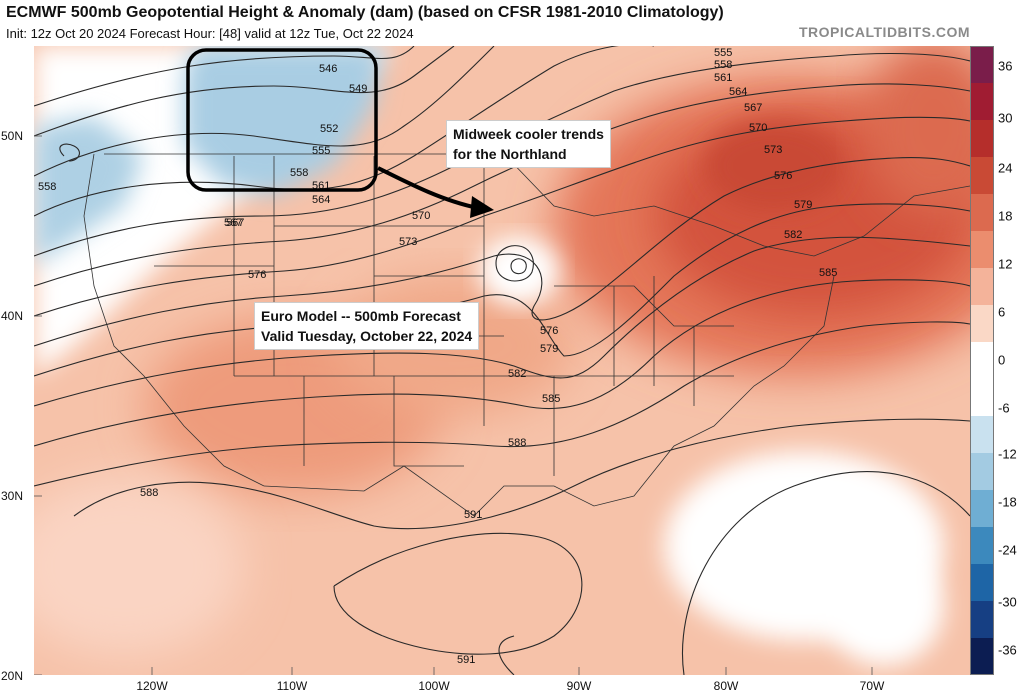 Image resolution: width=1024 pixels, height=696 pixels. I want to click on colorbar-tick-label: -12, so click(1007, 454).